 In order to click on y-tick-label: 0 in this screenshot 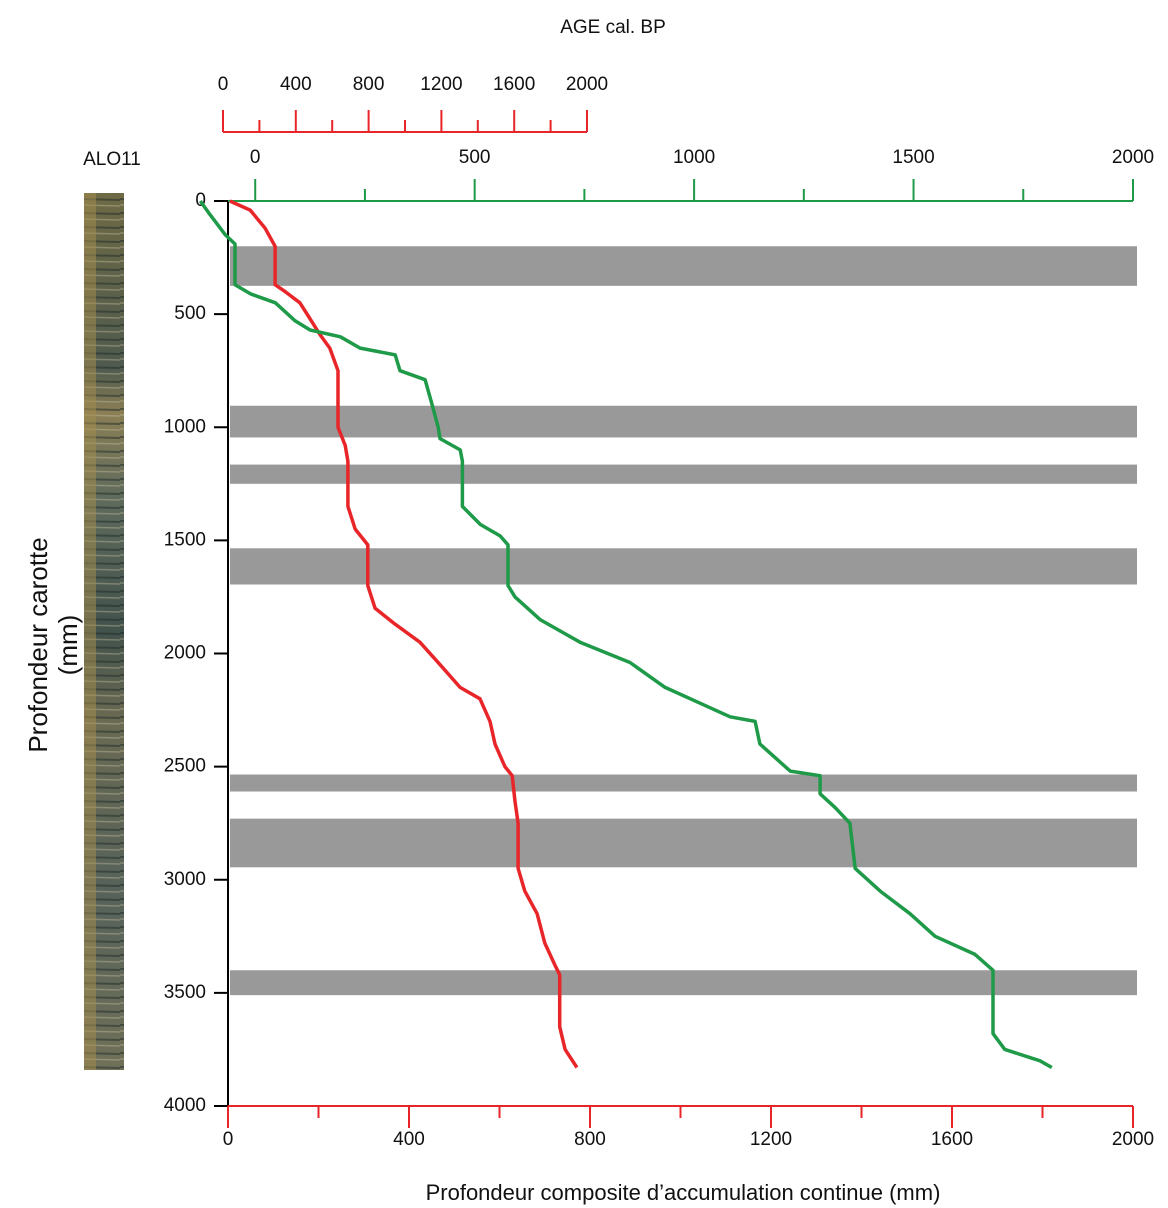, I will do `click(200, 200)`.